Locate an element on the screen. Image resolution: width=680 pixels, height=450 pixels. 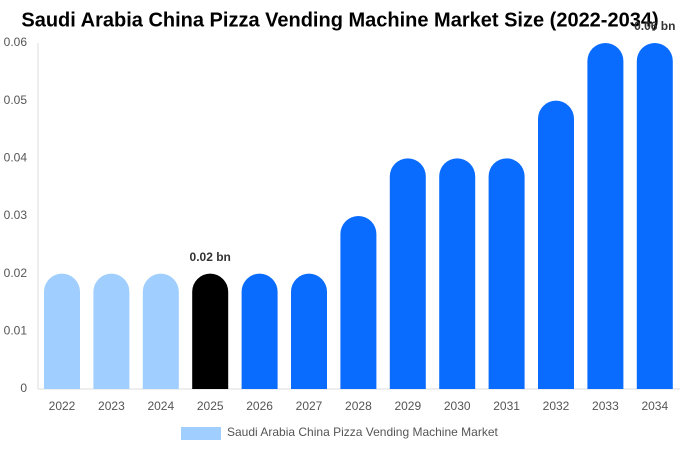
x-tick-label: 2028 is located at coordinates (358, 406).